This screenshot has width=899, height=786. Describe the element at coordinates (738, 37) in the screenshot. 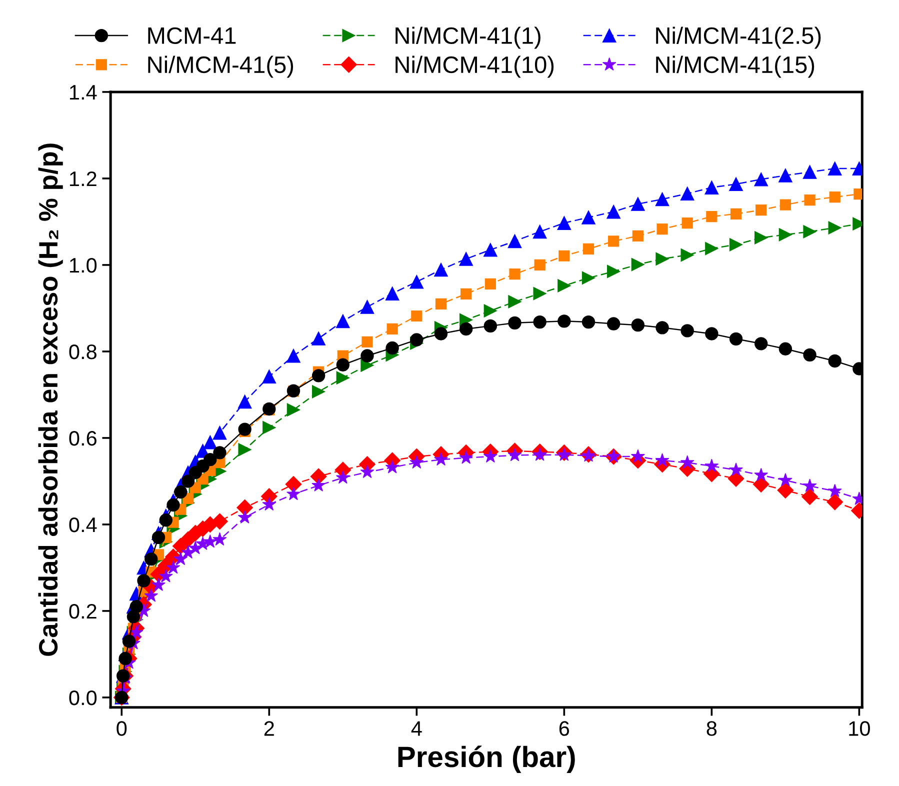

I see `legend-label: Ni/MCM-41(2.5)` at that location.